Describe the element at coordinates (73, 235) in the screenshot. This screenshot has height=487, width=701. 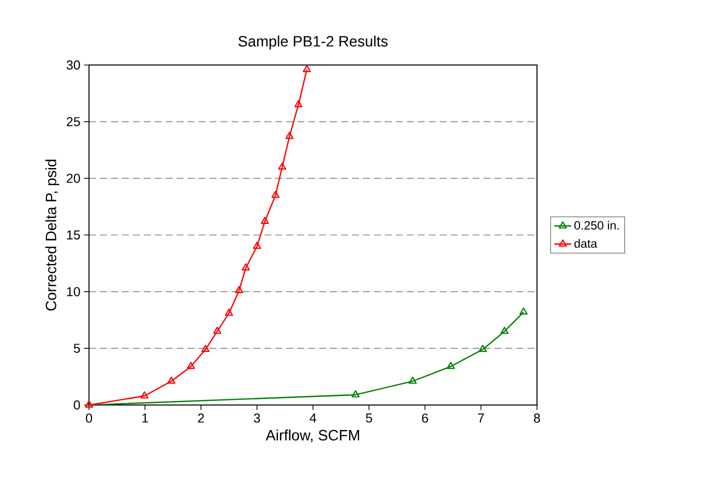
I see `y-tick-label: 15` at that location.